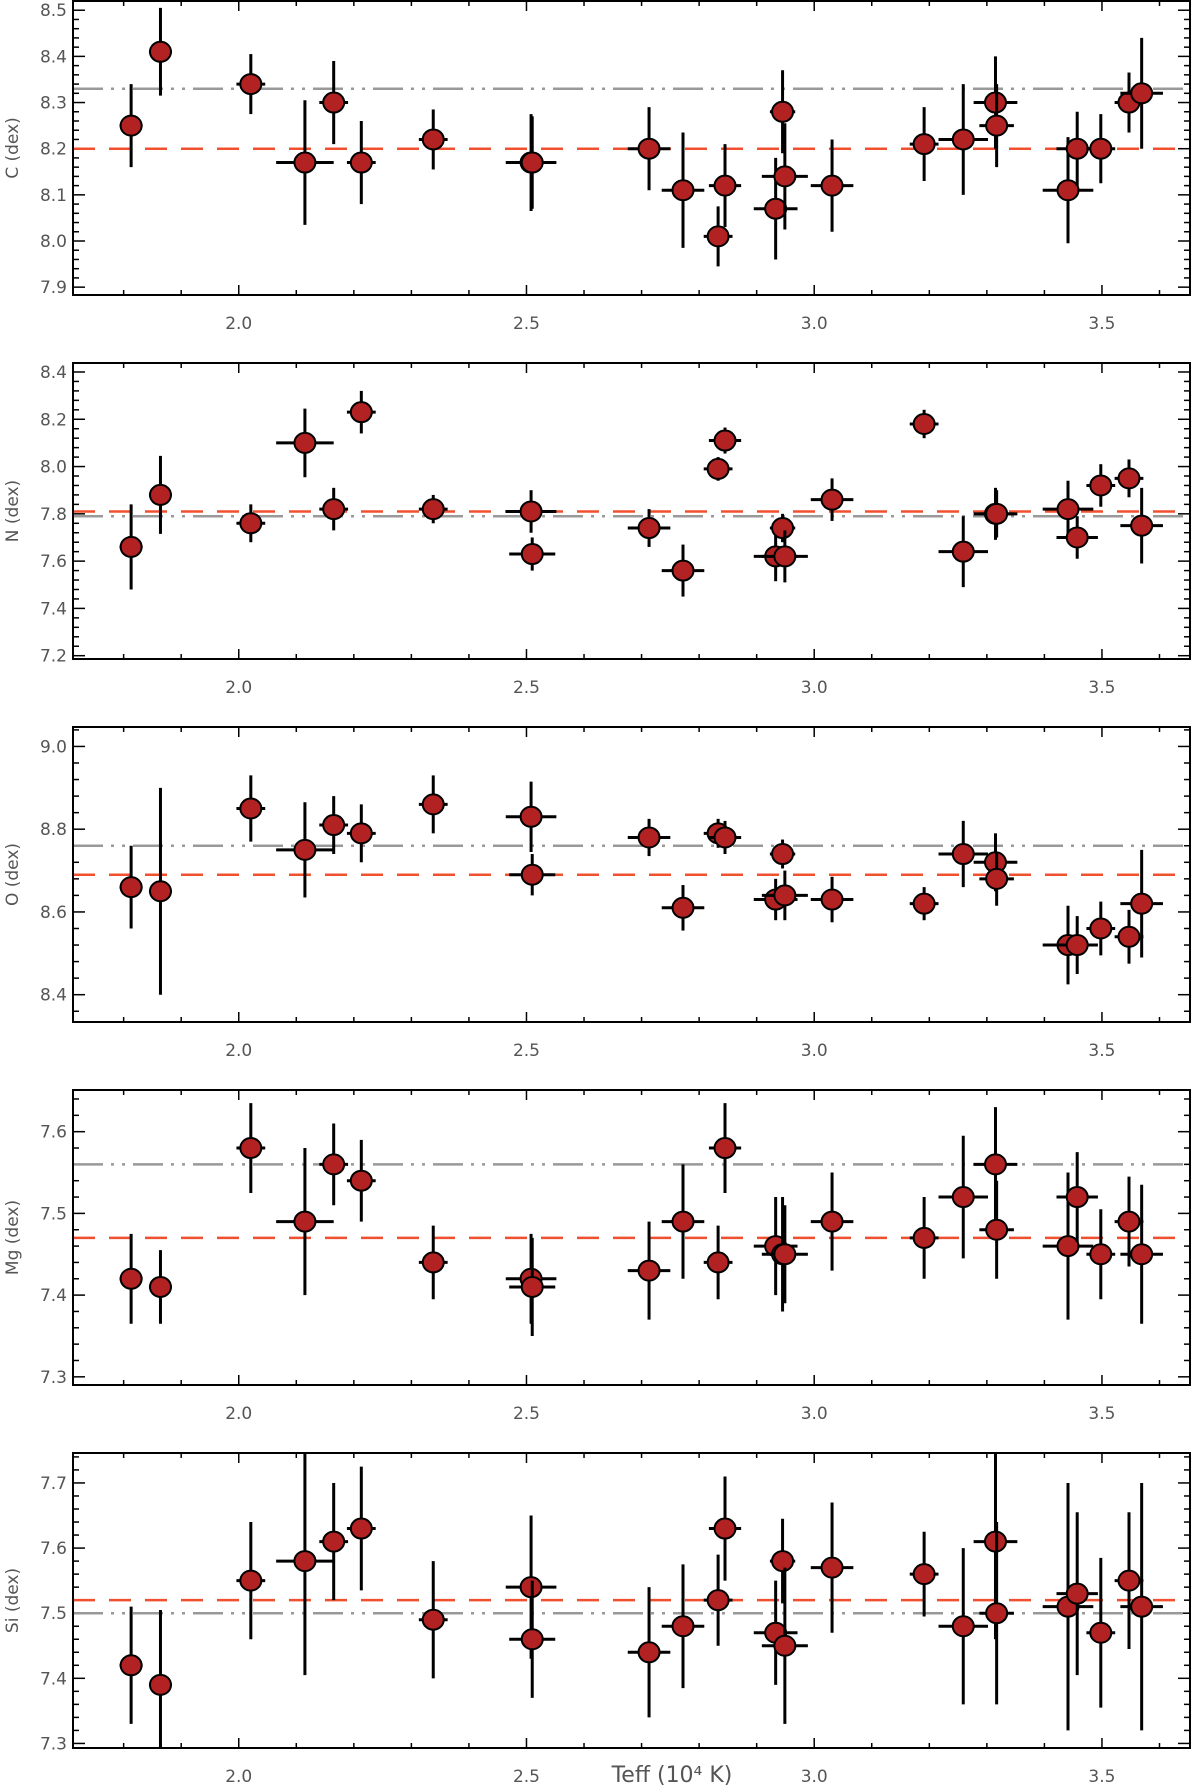  What do you see at coordinates (526, 1051) in the screenshot?
I see `x-tick-label: 2.5` at bounding box center [526, 1051].